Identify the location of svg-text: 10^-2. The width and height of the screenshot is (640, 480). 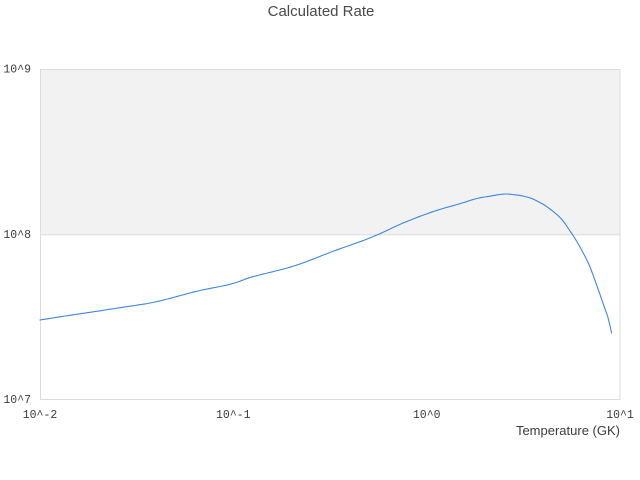
(40, 415).